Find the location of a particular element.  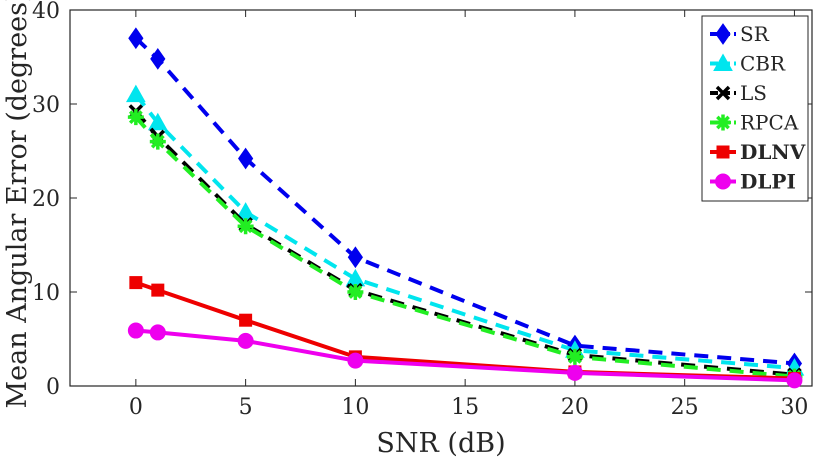

x-tick-label: 25 is located at coordinates (685, 407).